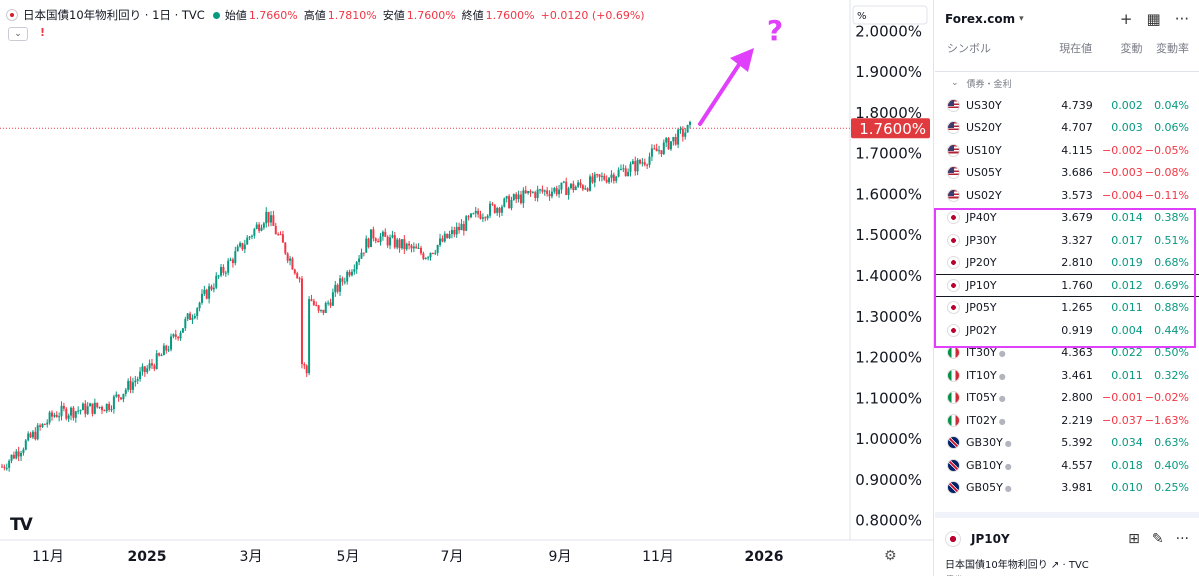  What do you see at coordinates (1021, 19) in the screenshot?
I see `chevron-down-icon: ▾` at bounding box center [1021, 19].